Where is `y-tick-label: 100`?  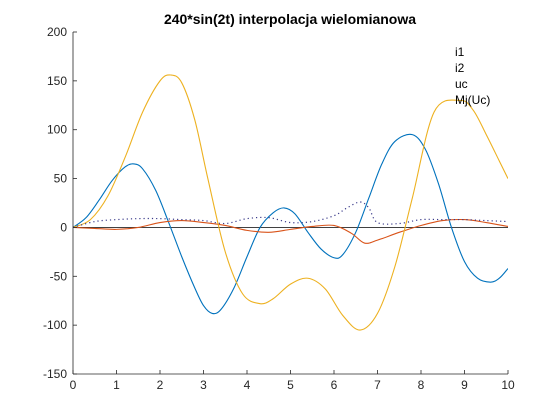
y-tick-label: 100 is located at coordinates (57, 130).